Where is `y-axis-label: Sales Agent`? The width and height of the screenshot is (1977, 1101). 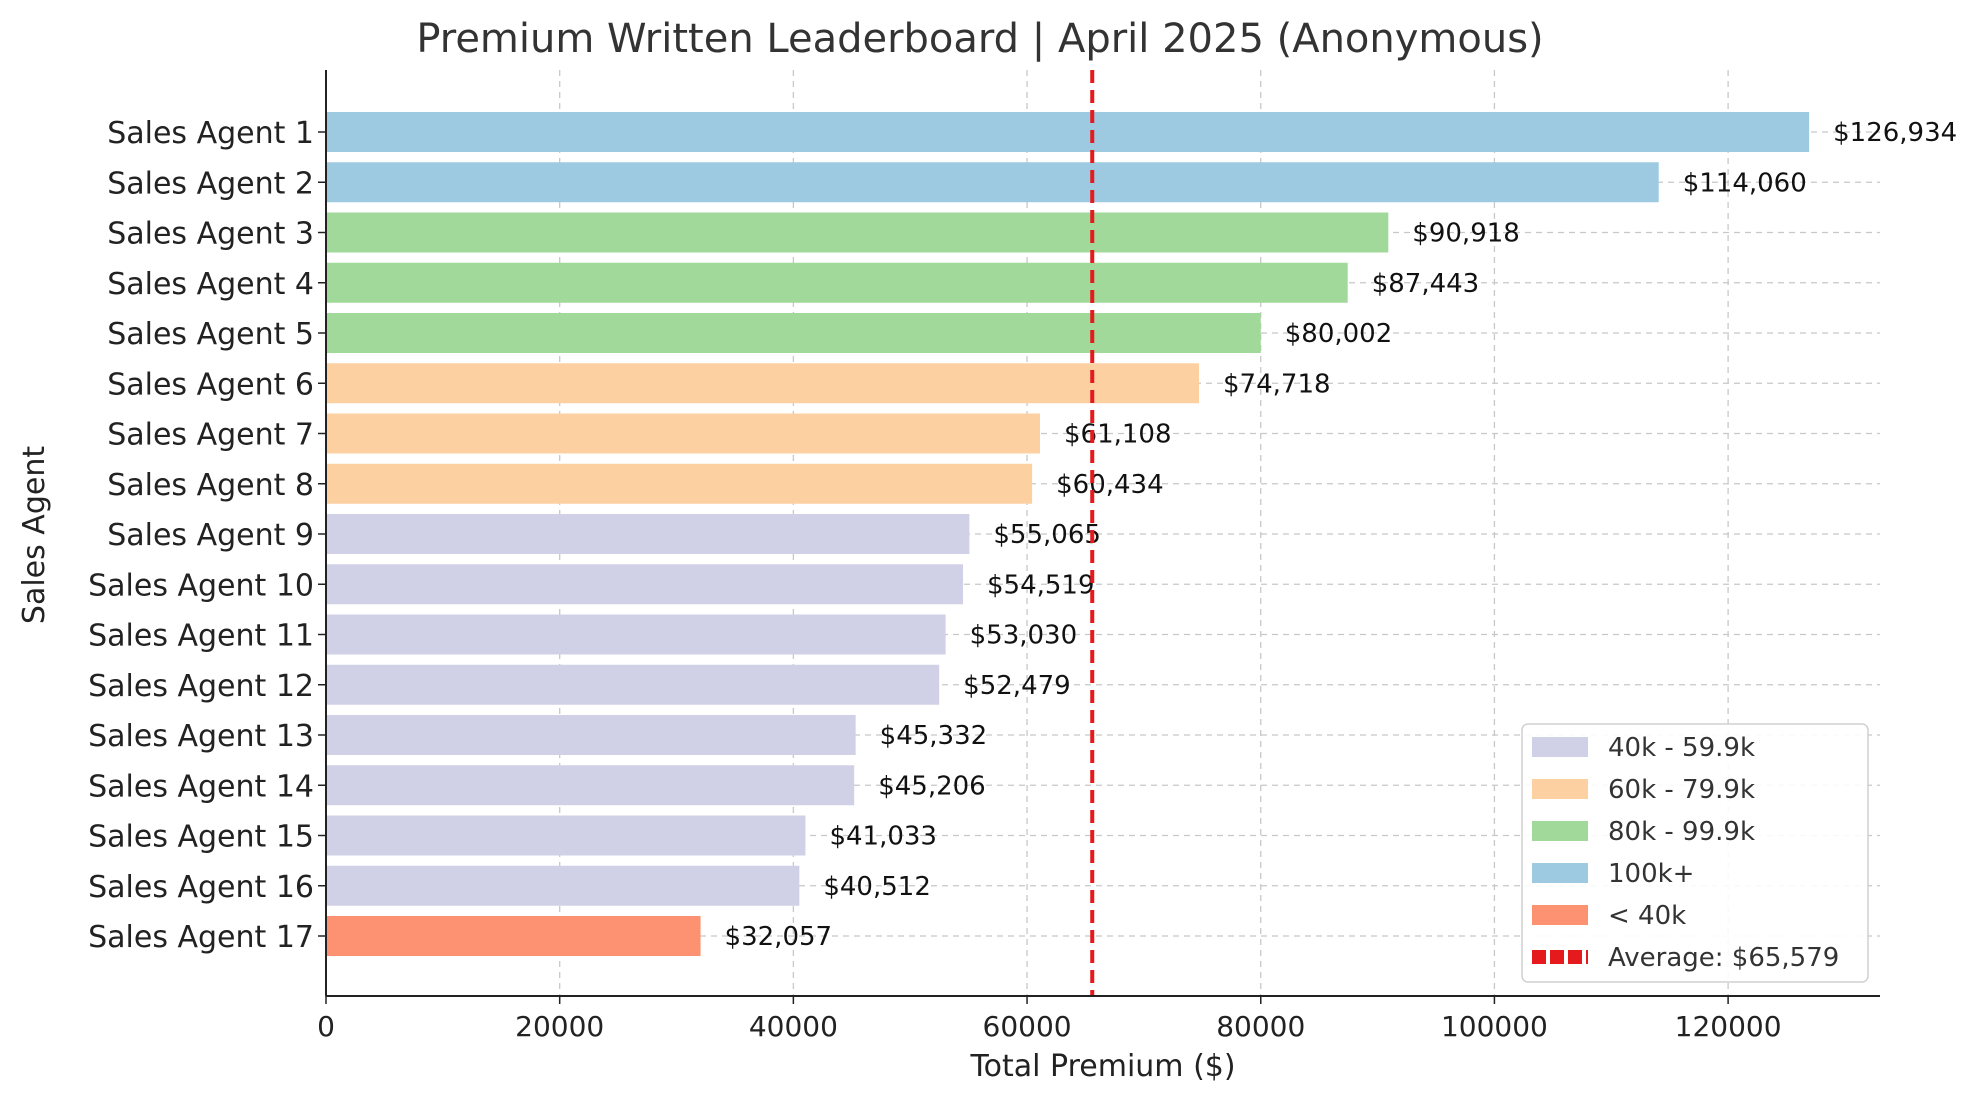 y-axis-label: Sales Agent is located at coordinates (34, 535).